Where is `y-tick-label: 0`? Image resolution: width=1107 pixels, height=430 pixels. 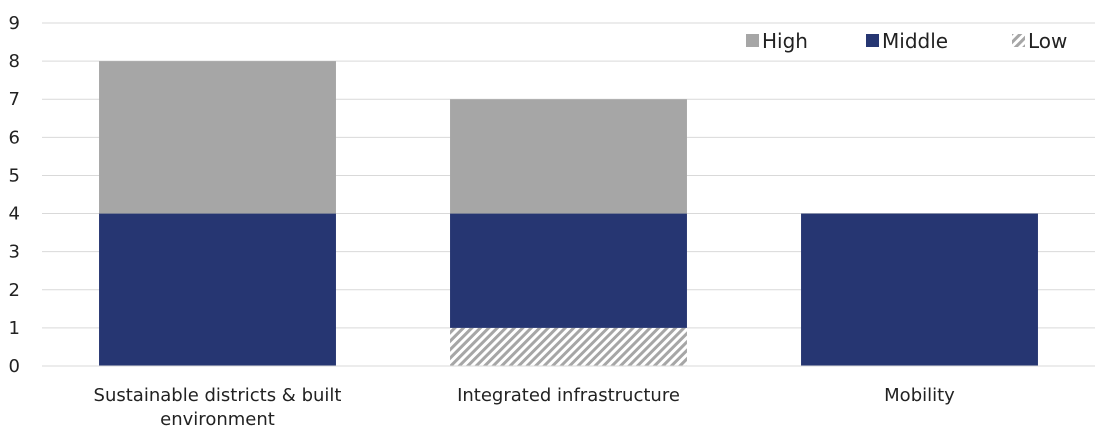
y-tick-label: 0 is located at coordinates (14, 366).